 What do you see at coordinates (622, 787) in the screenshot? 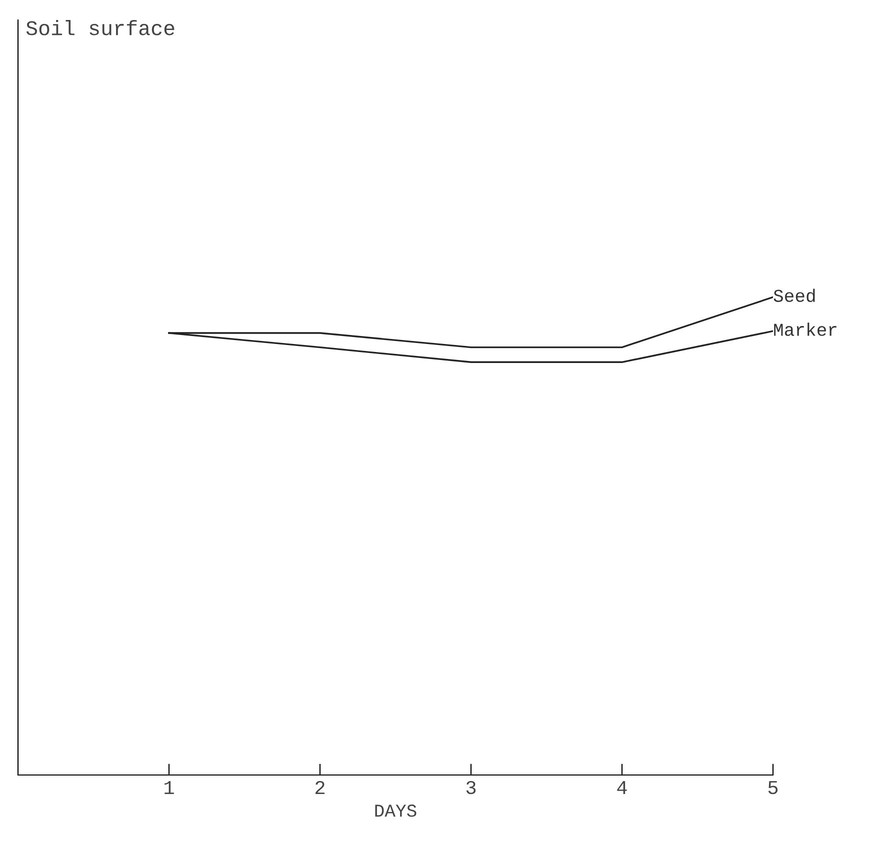
I see `x-tick-label: 4` at bounding box center [622, 787].